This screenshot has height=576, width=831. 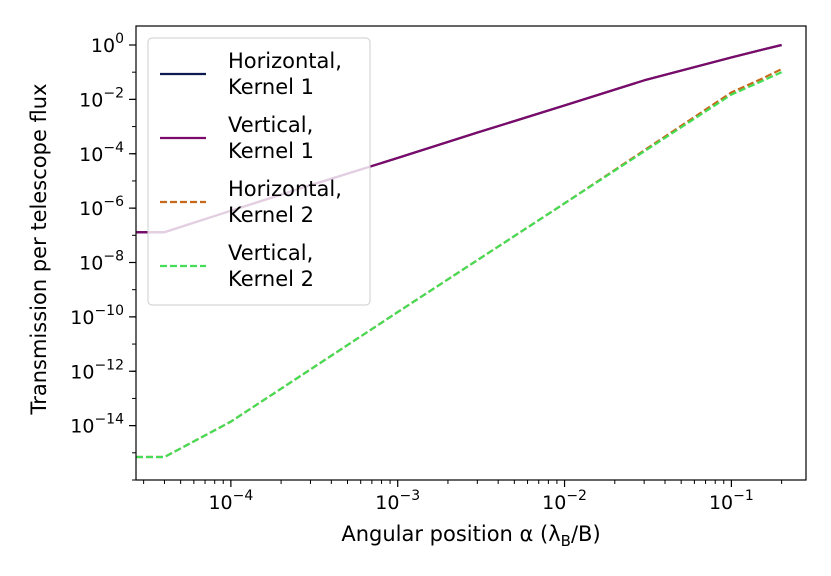 What do you see at coordinates (564, 501) in the screenshot?
I see `x-tick-label: 10⁻²` at bounding box center [564, 501].